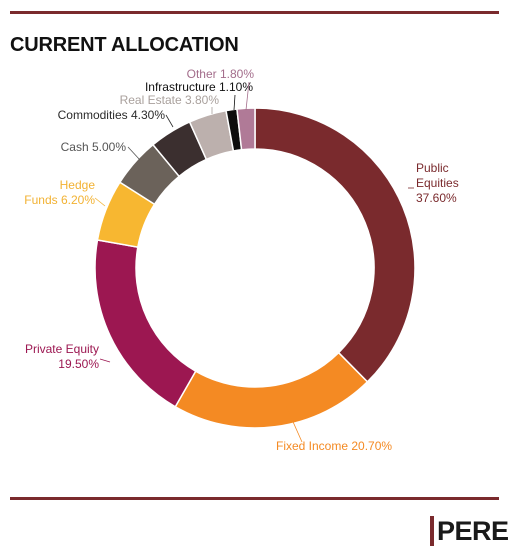 The height and width of the screenshot is (554, 511). Describe the element at coordinates (105, 360) in the screenshot. I see `leader-line-private-equity` at that location.